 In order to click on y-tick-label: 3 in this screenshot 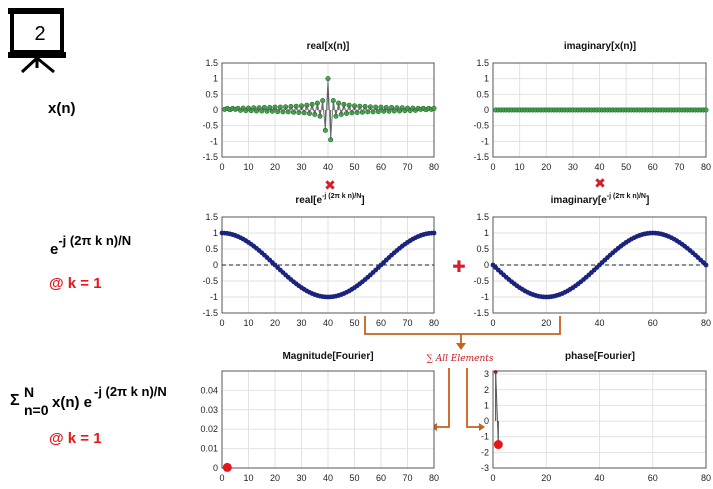, I will do `click(486, 374)`.